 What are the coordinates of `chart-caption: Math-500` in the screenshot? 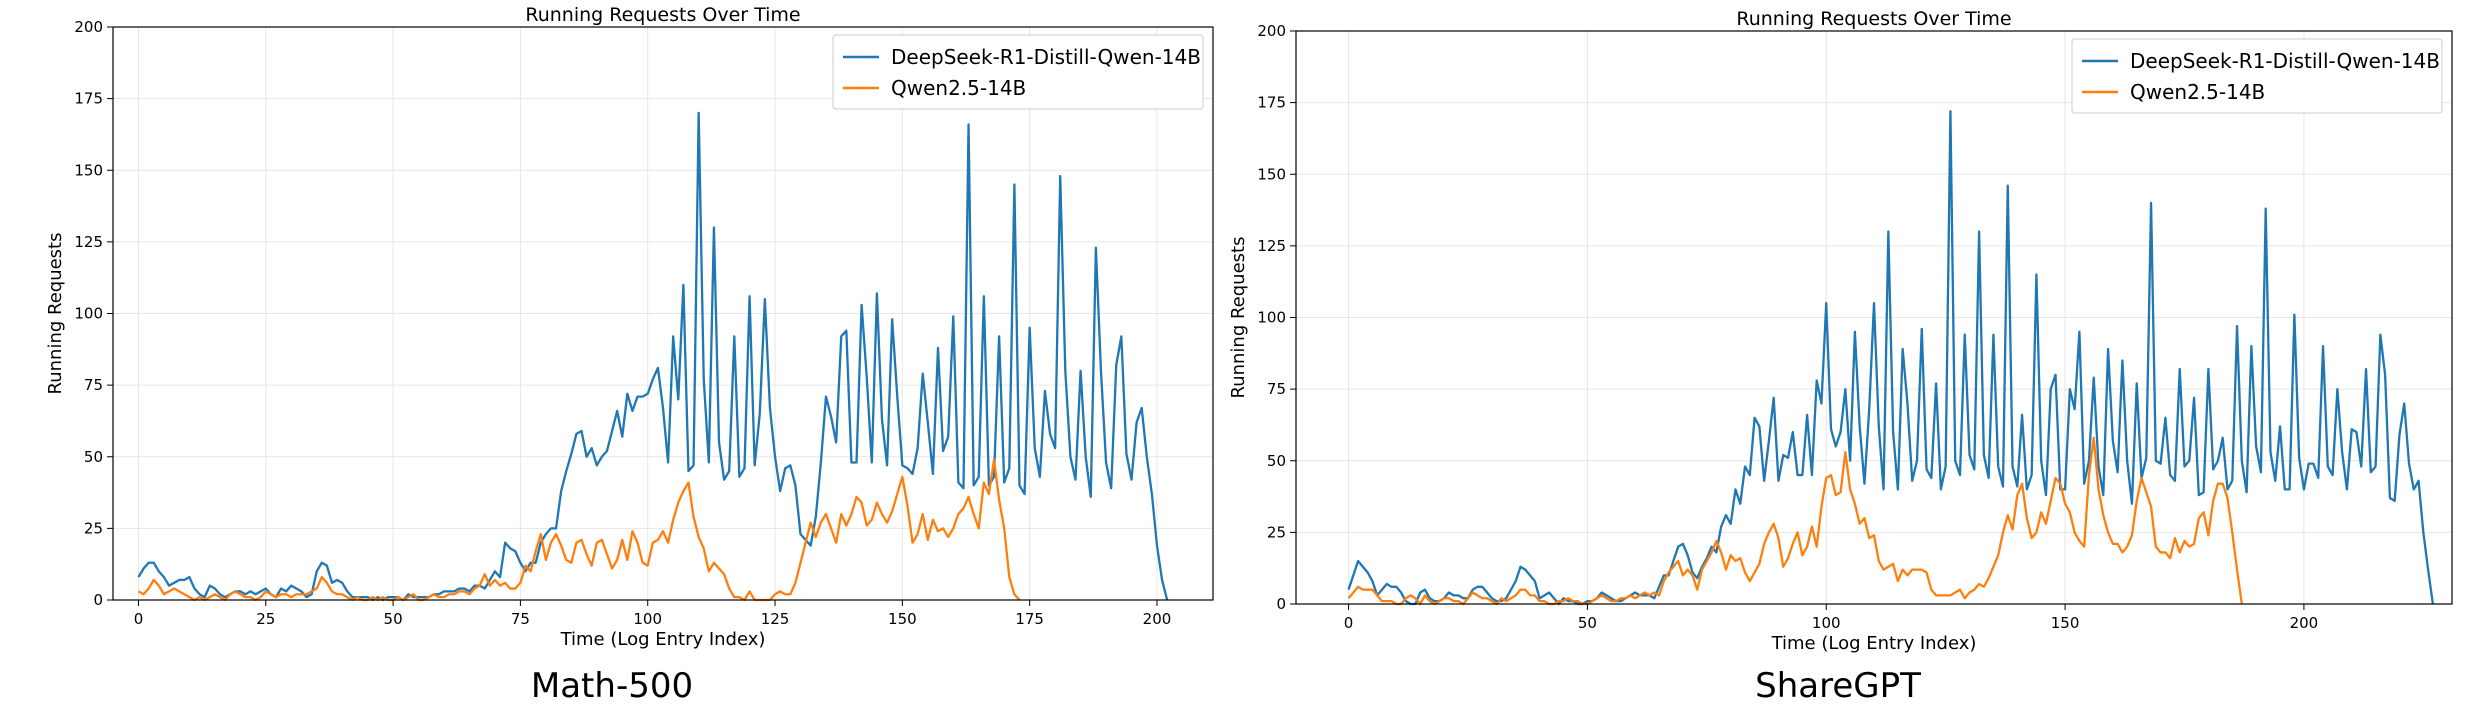 It's located at (612, 686).